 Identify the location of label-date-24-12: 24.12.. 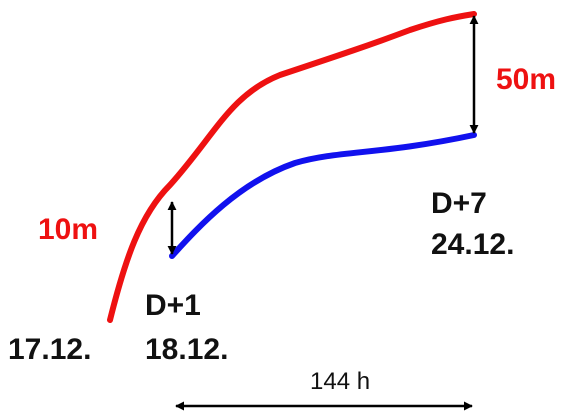
(472, 244).